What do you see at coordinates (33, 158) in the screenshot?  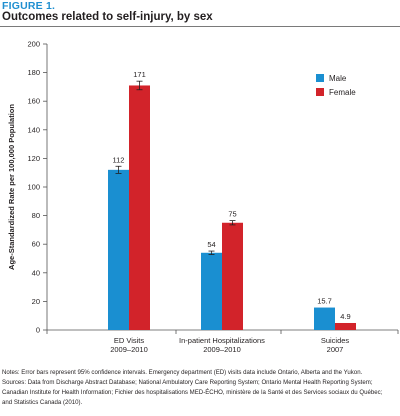 I see `y-tick-label: 120` at bounding box center [33, 158].